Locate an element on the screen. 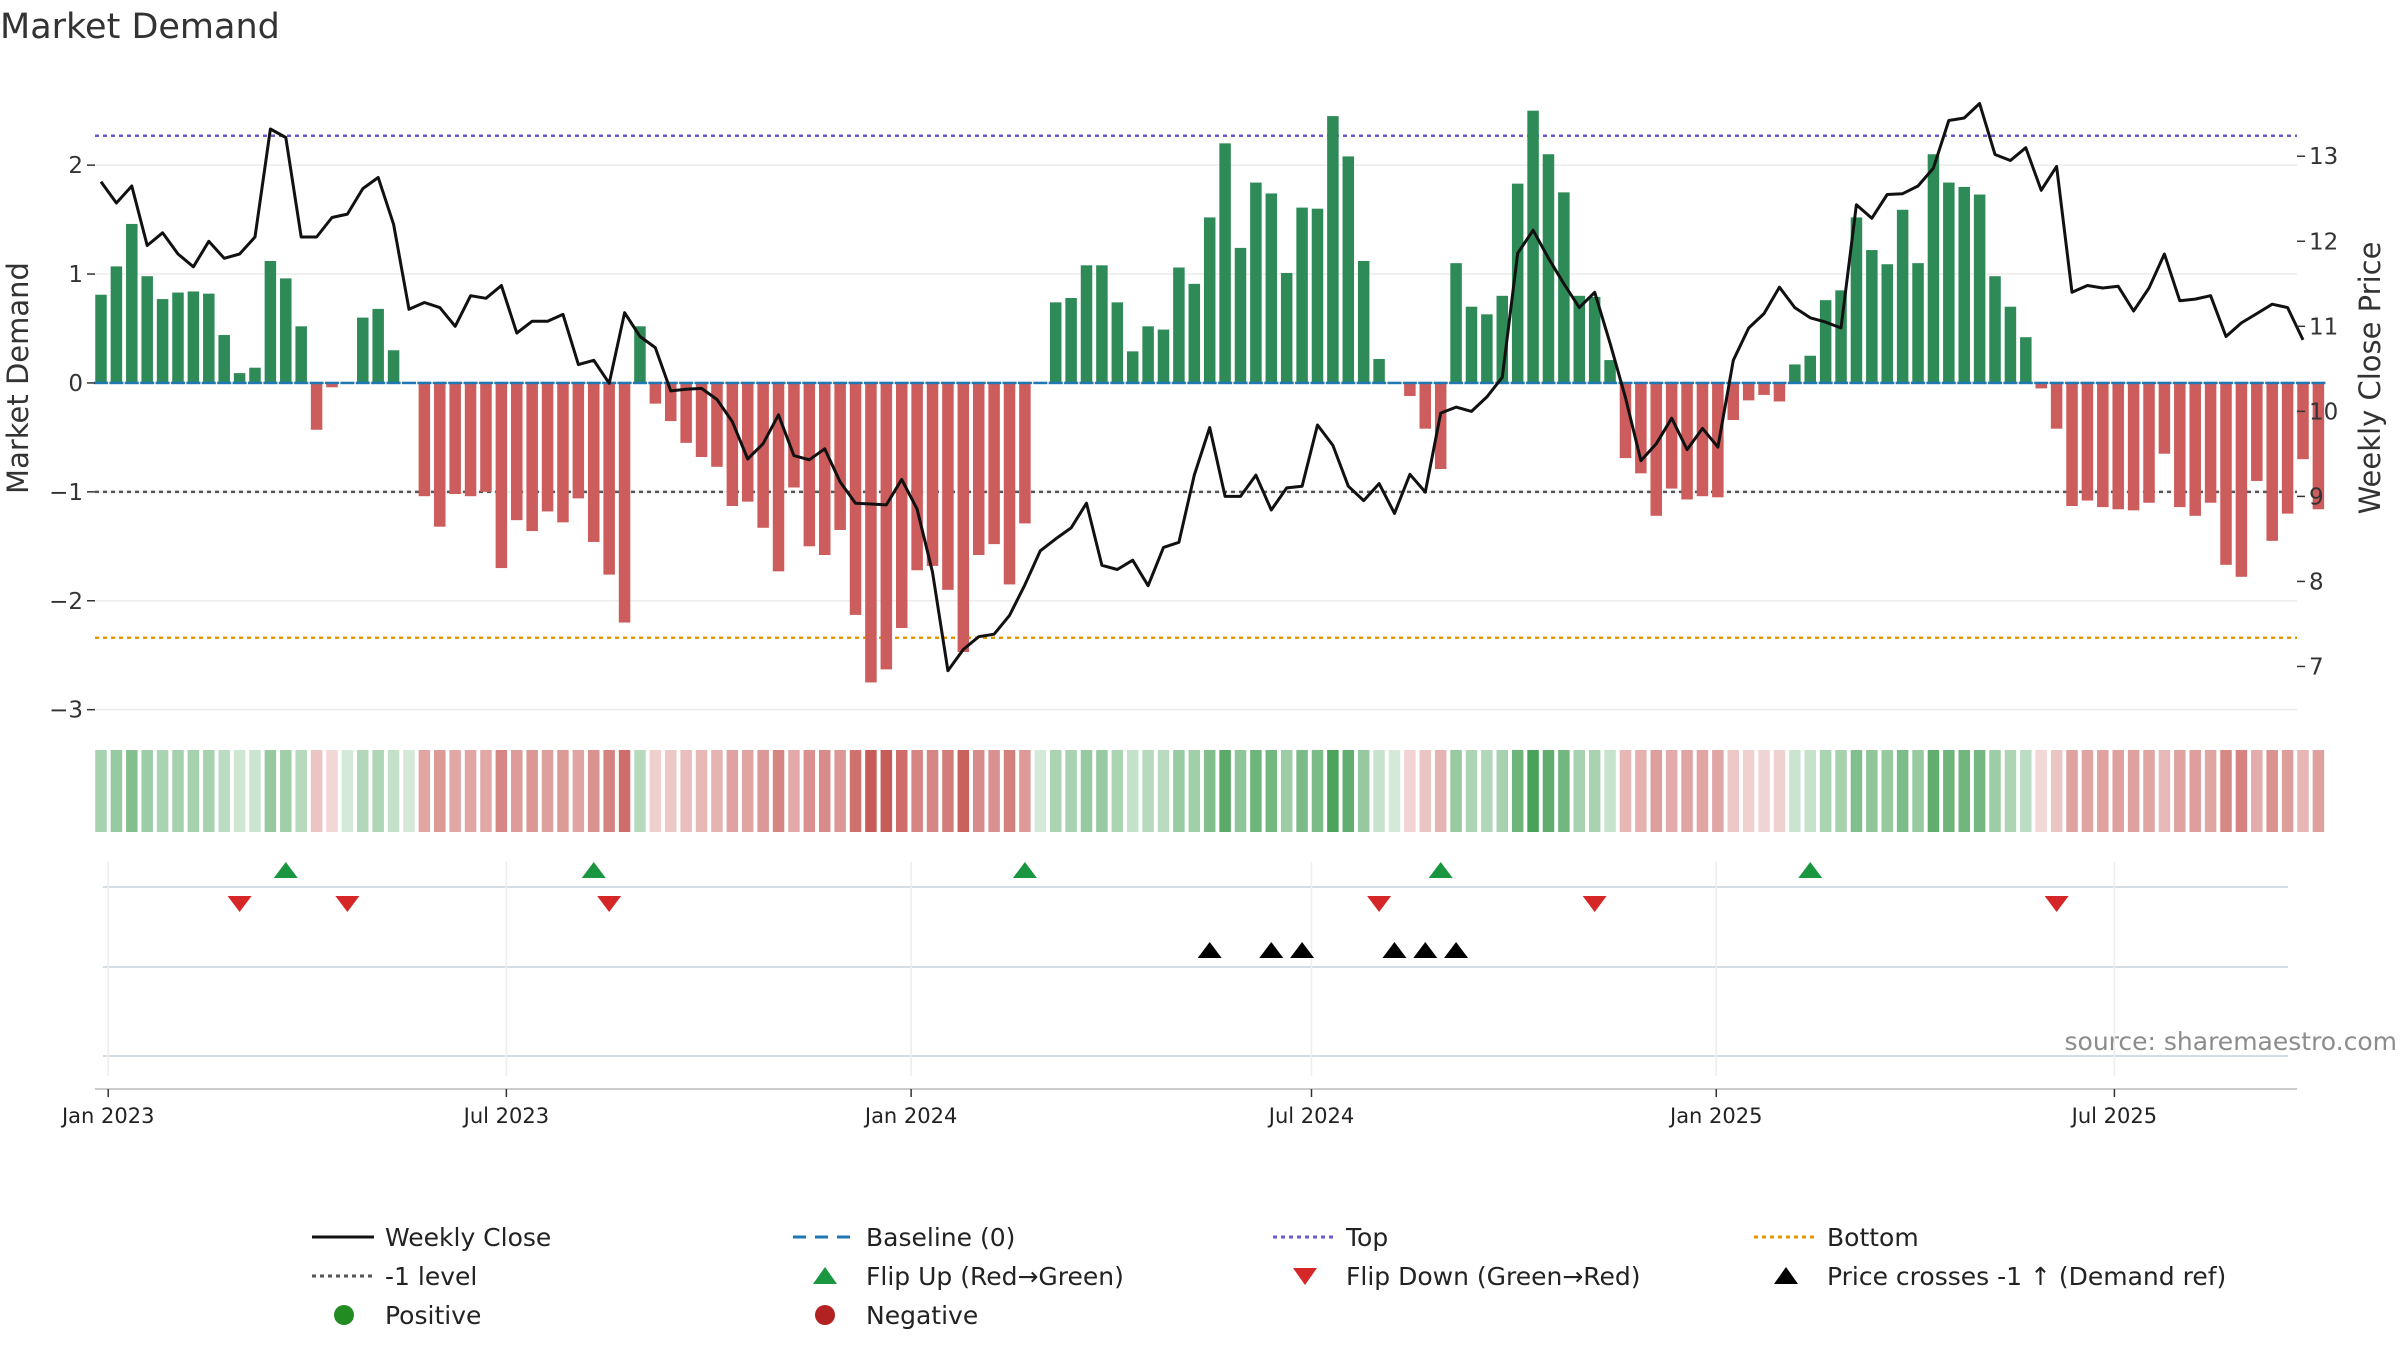 This screenshot has width=2400, height=1354. x-tick-label: Jul 2025 is located at coordinates (2113, 1116).